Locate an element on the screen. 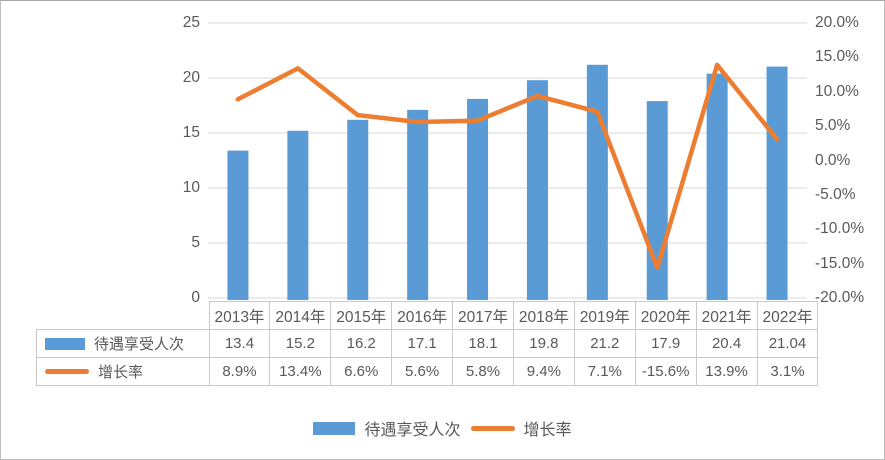 The image size is (885, 460). table-value-cell: 15.2 is located at coordinates (300, 343).